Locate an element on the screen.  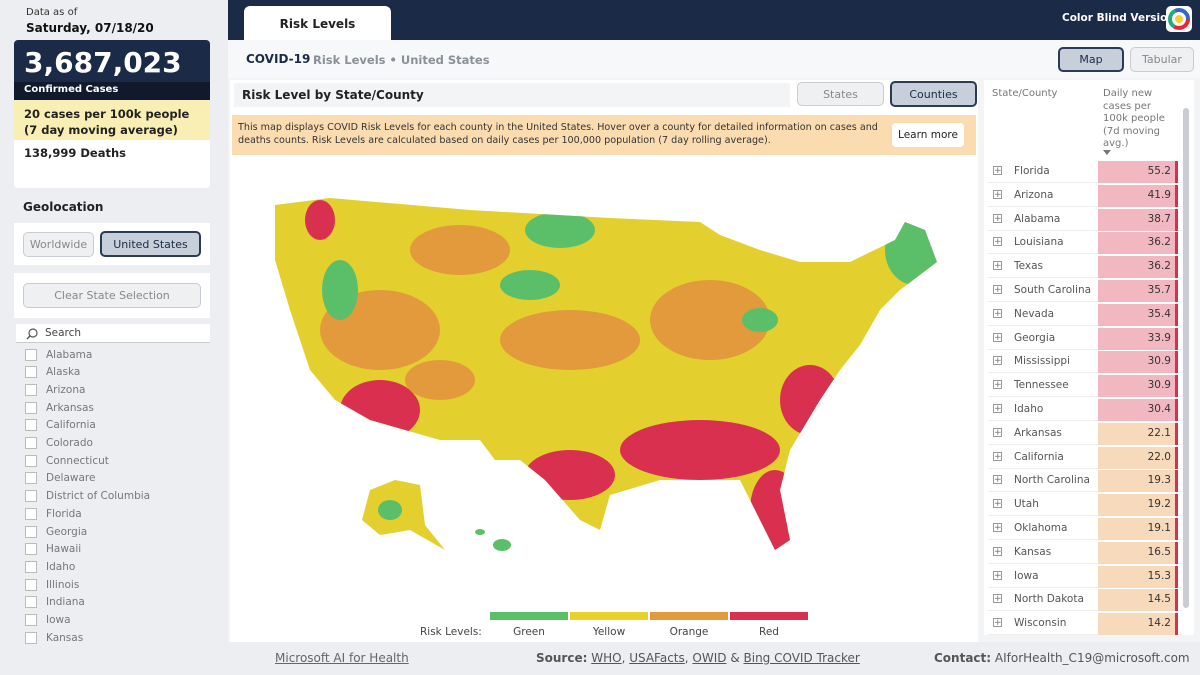
table-row: + North Dakota 14.5 is located at coordinates (1085, 600).